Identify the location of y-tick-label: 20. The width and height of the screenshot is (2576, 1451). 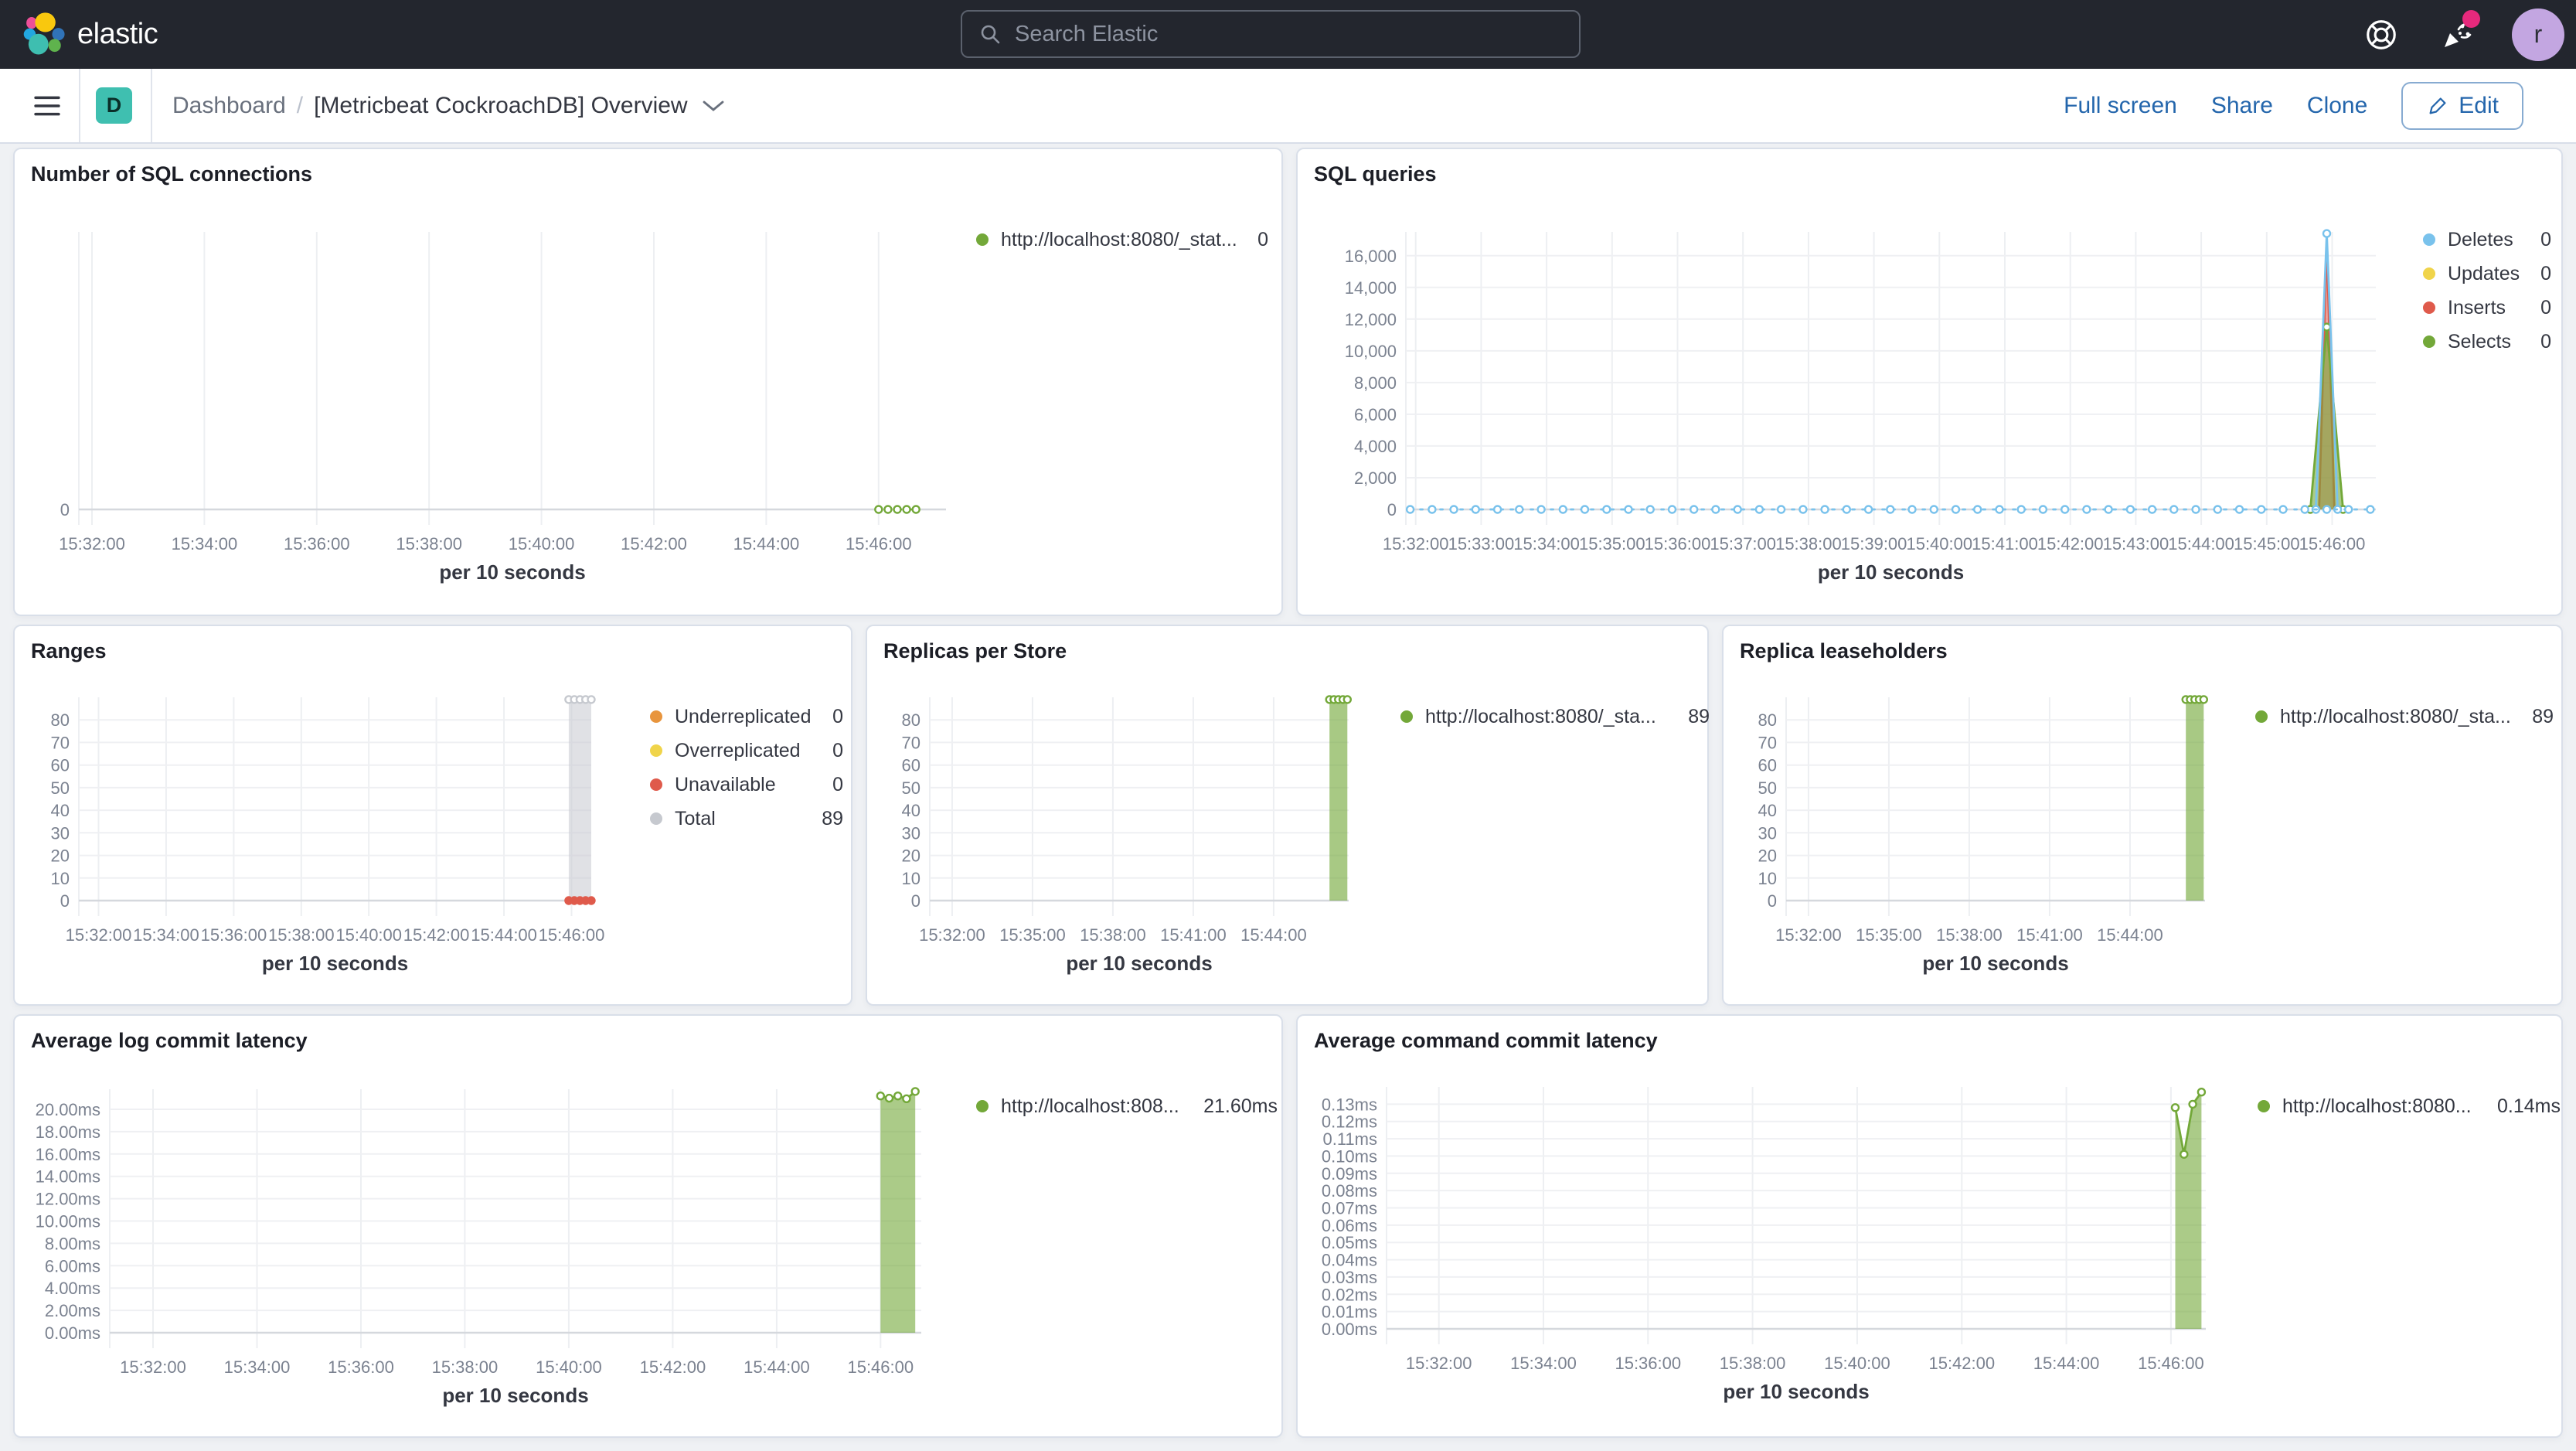
(1767, 856).